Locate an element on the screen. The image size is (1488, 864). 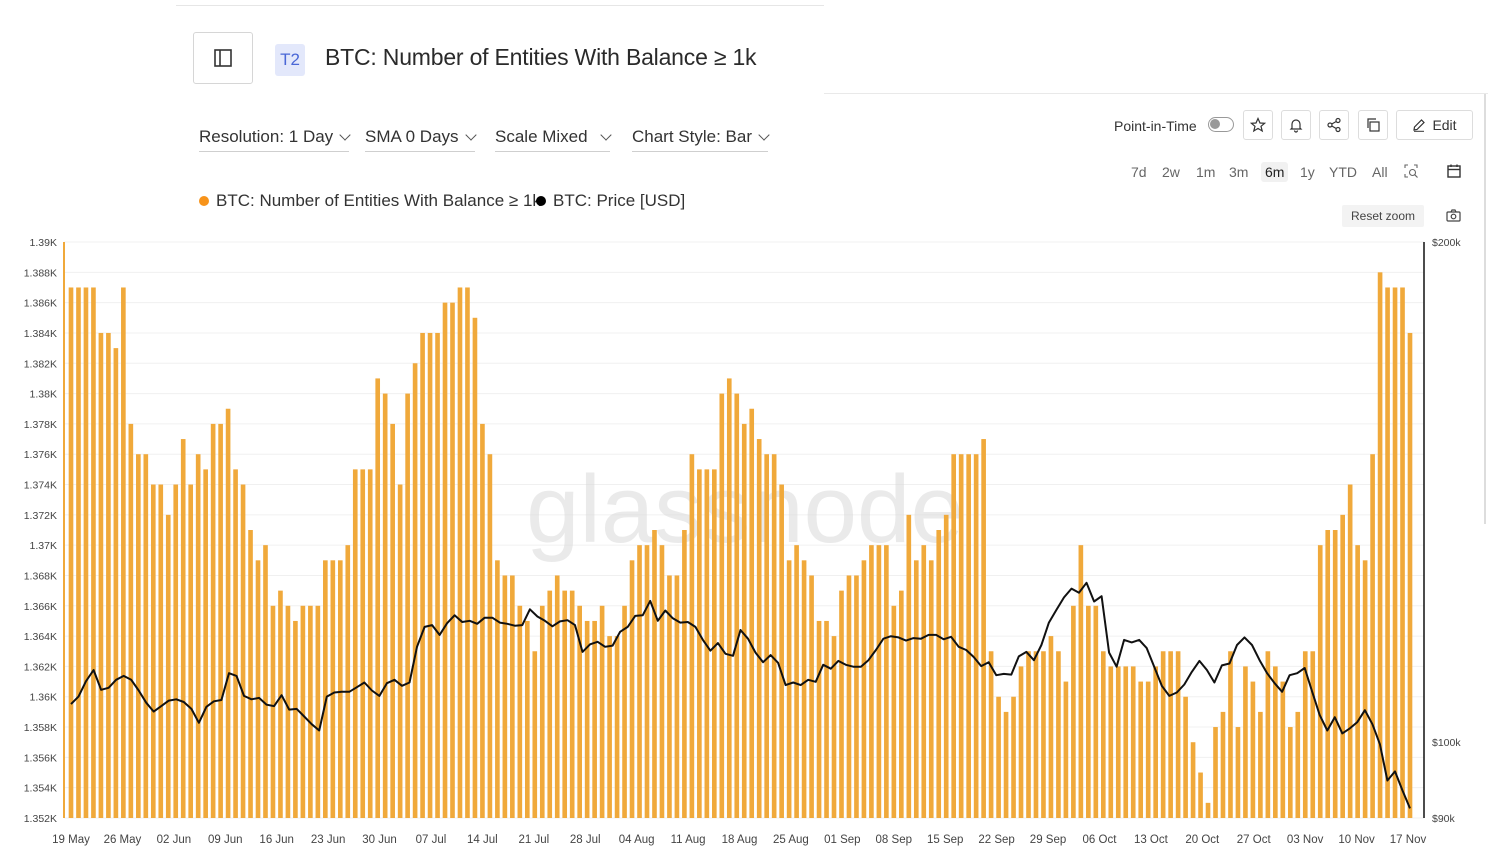
date-picker-button is located at coordinates (1454, 171).